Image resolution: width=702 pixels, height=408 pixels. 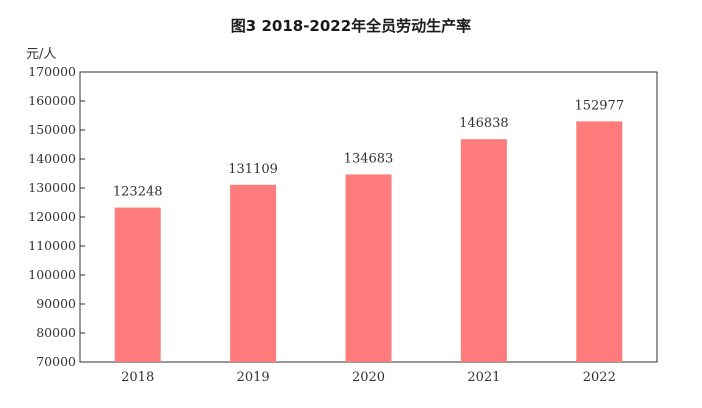 What do you see at coordinates (138, 192) in the screenshot?
I see `data-label-2018: 123248` at bounding box center [138, 192].